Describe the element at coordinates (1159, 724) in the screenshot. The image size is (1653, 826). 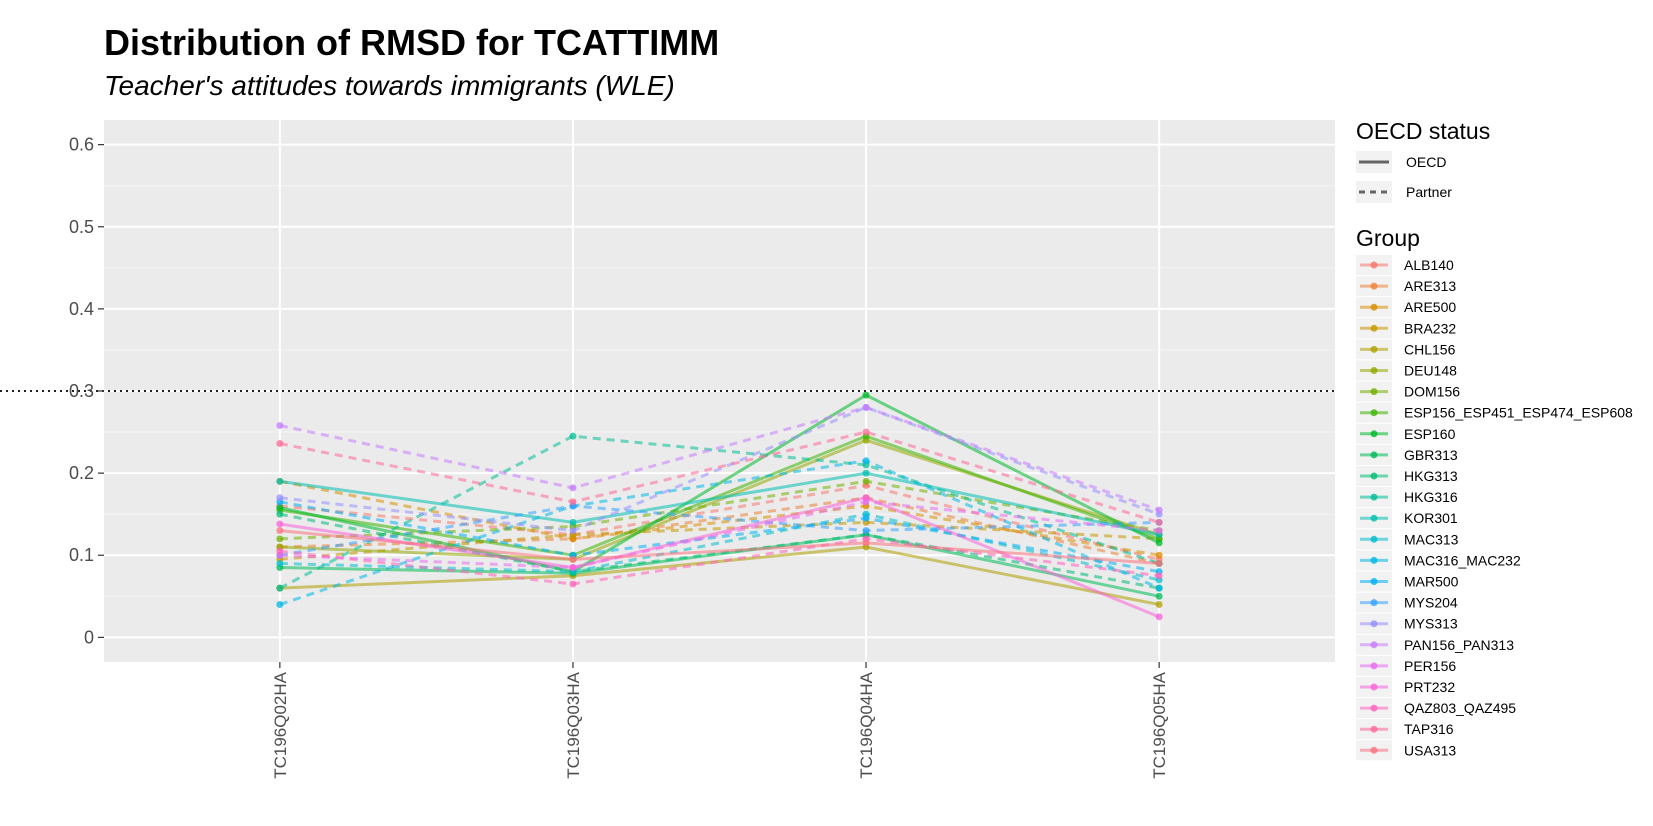
I see `x-tick-label: TC196Q05HA` at that location.